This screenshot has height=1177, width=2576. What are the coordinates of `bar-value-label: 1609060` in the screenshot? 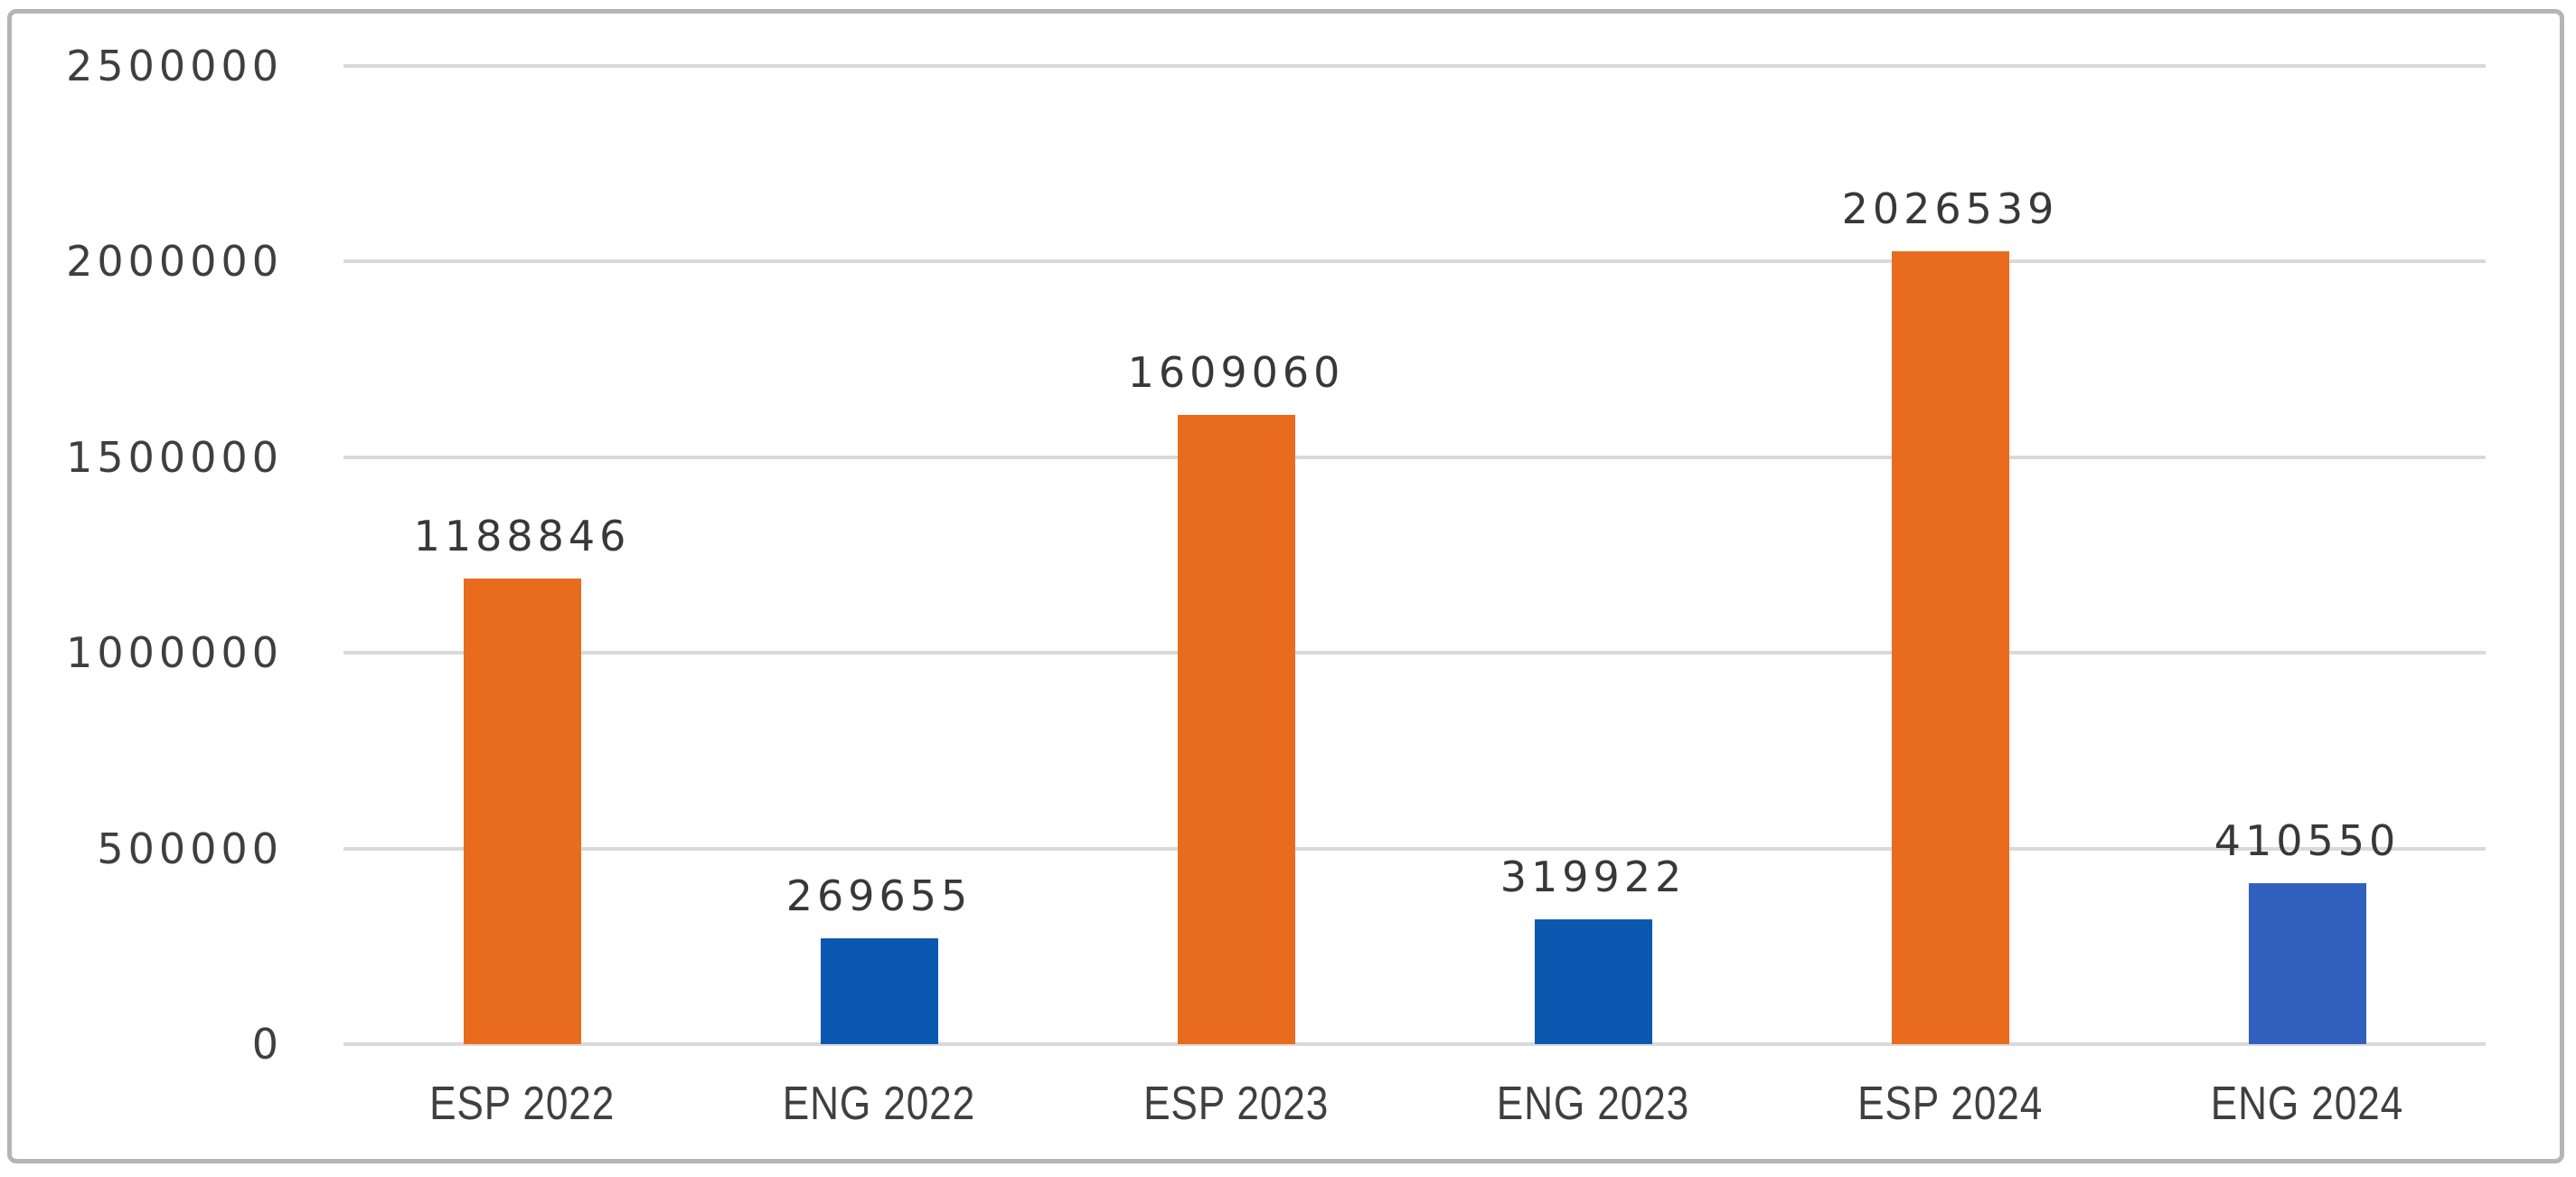 It's located at (1236, 372).